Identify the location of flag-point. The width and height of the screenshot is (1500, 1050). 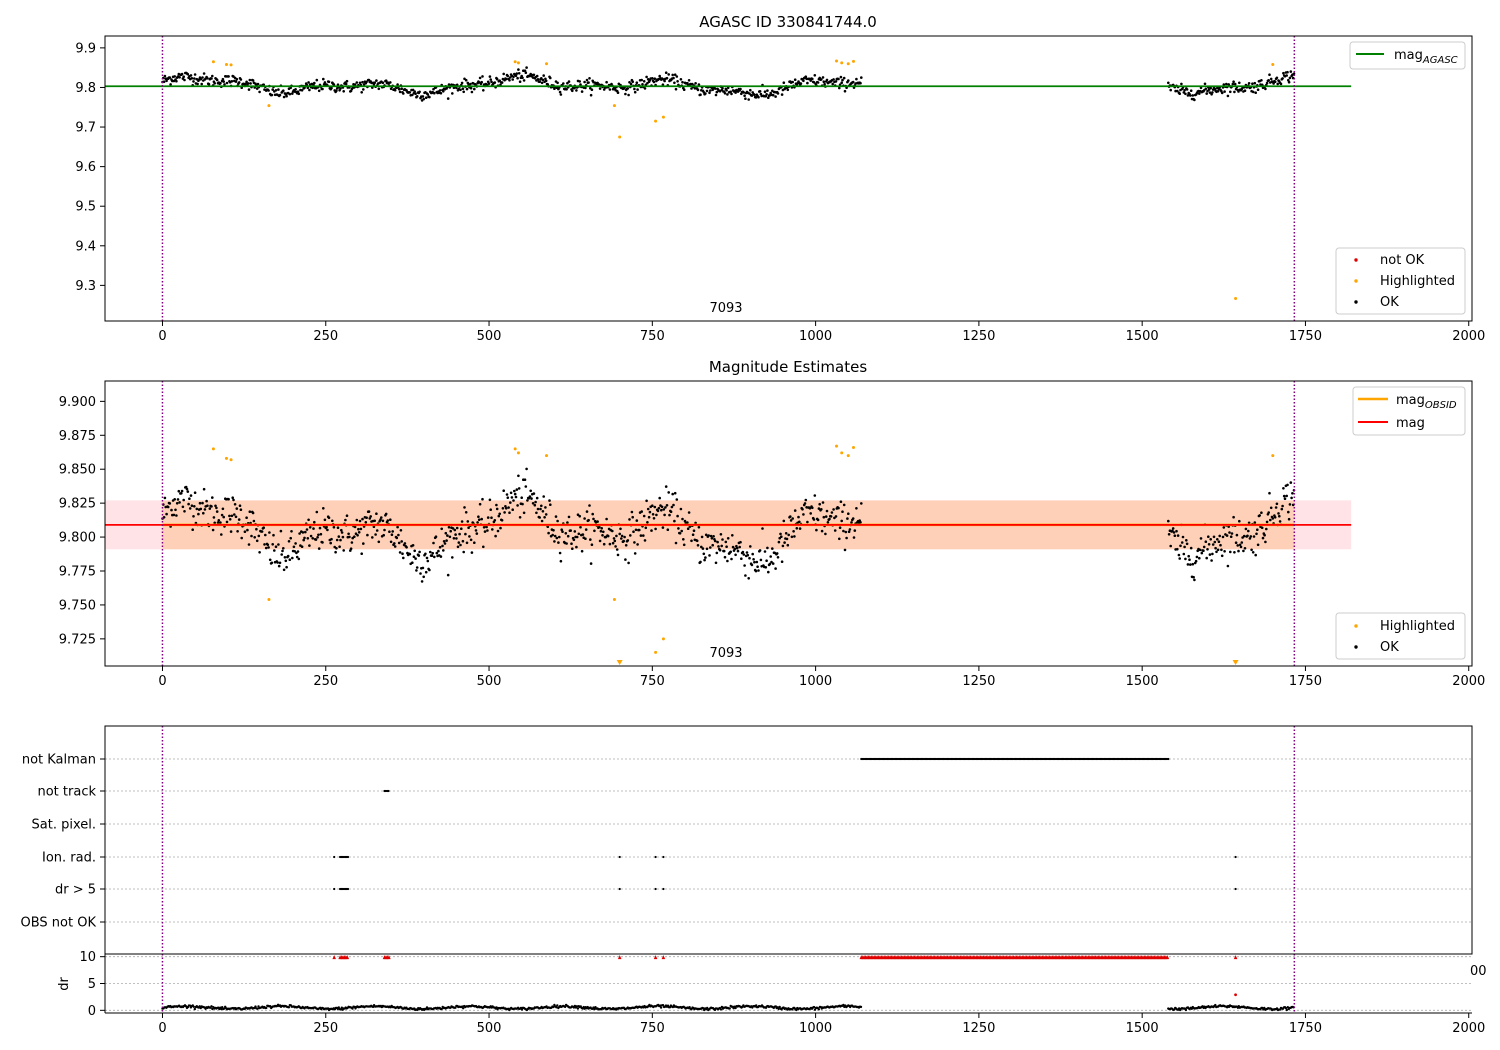
(334, 889).